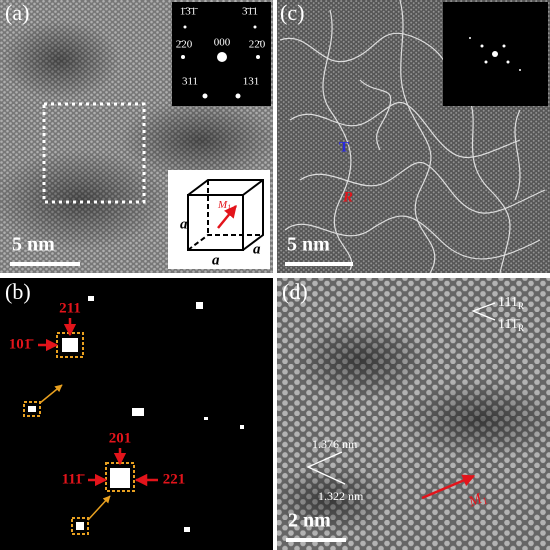 Image resolution: width=550 pixels, height=550 pixels. Describe the element at coordinates (184, 45) in the screenshot. I see `diffraction-label: 2̄20` at that location.